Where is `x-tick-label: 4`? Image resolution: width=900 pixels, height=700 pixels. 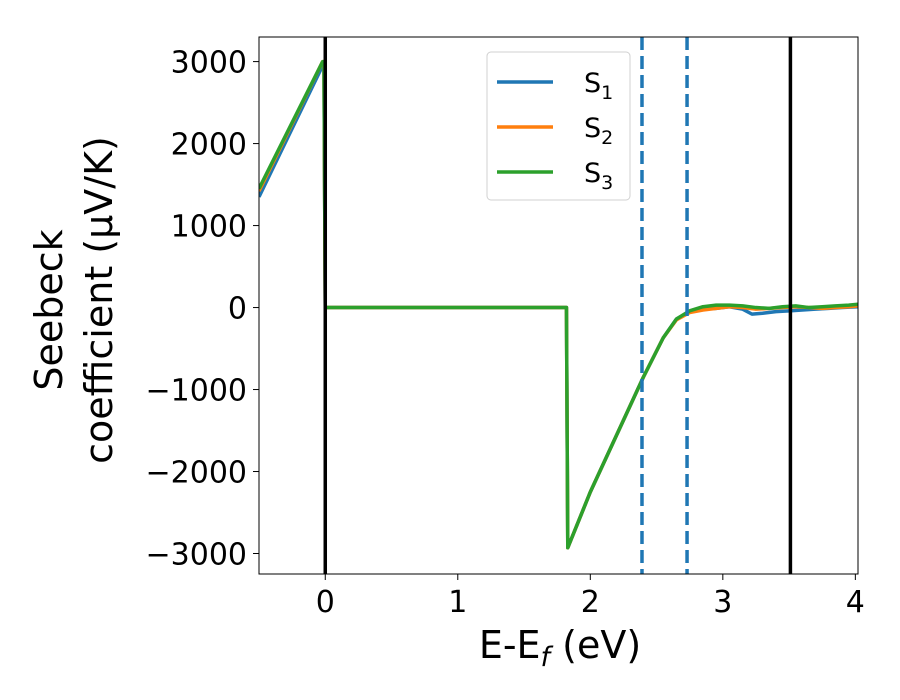 x-tick-label: 4 is located at coordinates (855, 602).